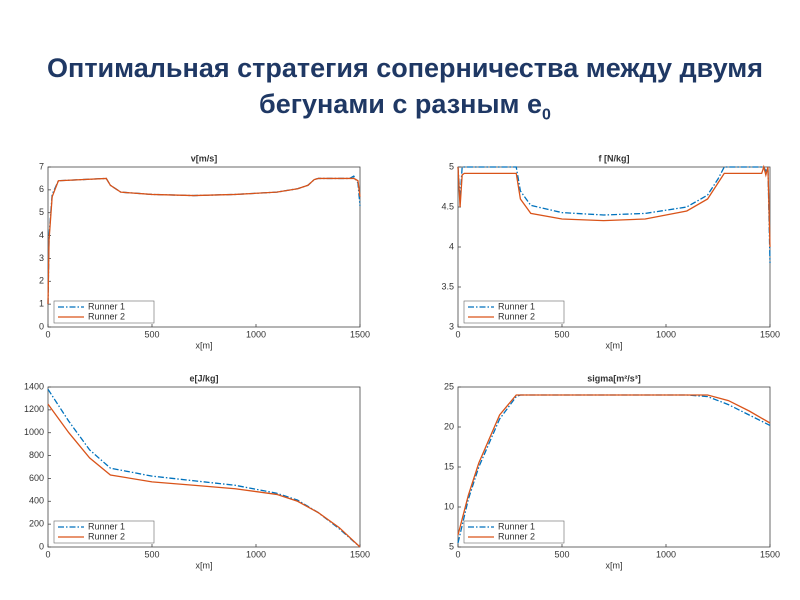 The width and height of the screenshot is (800, 600). Describe the element at coordinates (614, 378) in the screenshot. I see `chart-title: sigma[m²/s³]` at that location.